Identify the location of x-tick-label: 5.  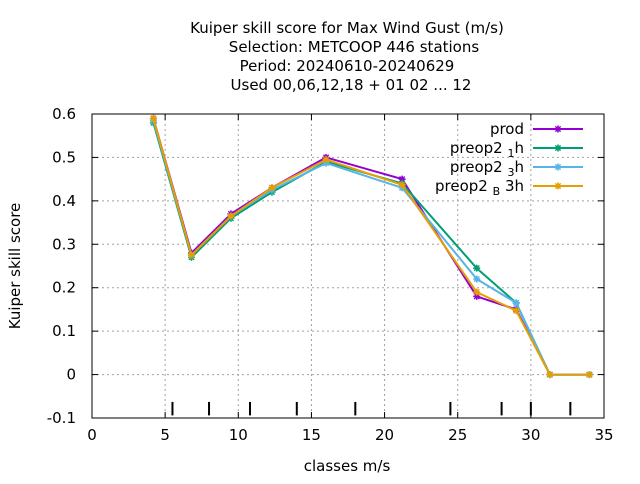
(165, 435).